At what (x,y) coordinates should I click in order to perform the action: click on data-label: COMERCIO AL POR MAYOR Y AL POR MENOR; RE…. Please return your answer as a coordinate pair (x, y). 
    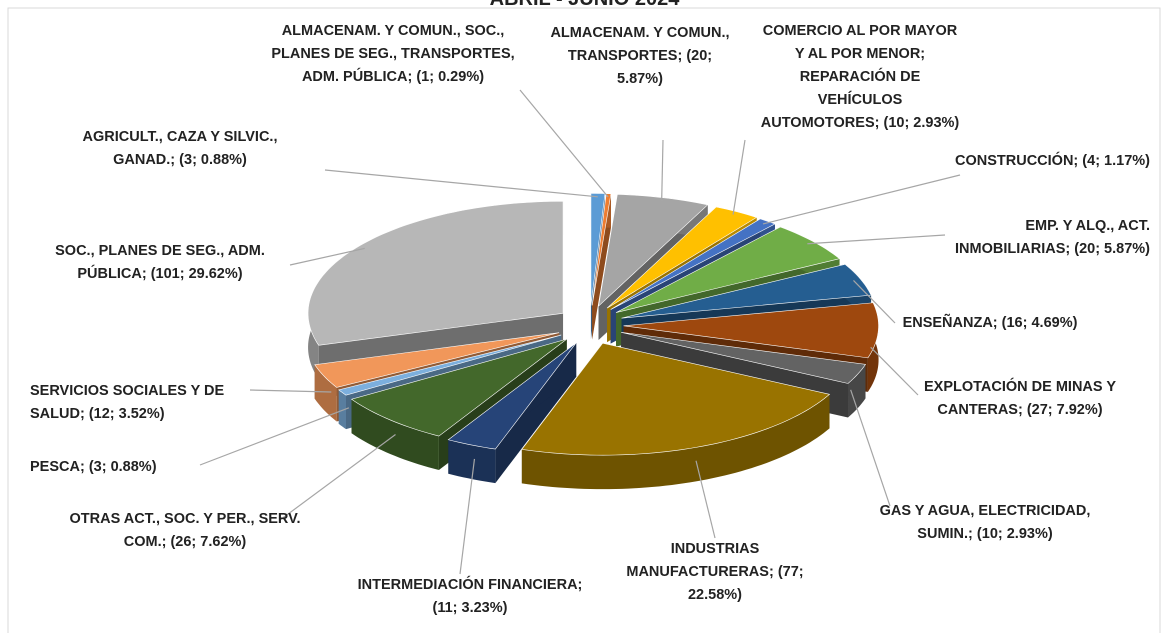
    Looking at the image, I should click on (860, 77).